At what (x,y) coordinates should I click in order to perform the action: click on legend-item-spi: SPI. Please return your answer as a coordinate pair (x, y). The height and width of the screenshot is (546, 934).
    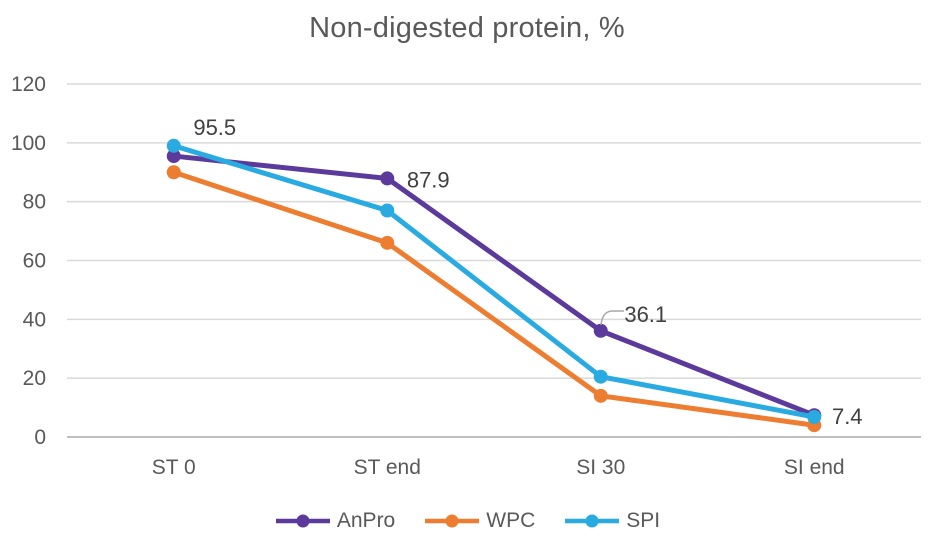
    Looking at the image, I should click on (611, 521).